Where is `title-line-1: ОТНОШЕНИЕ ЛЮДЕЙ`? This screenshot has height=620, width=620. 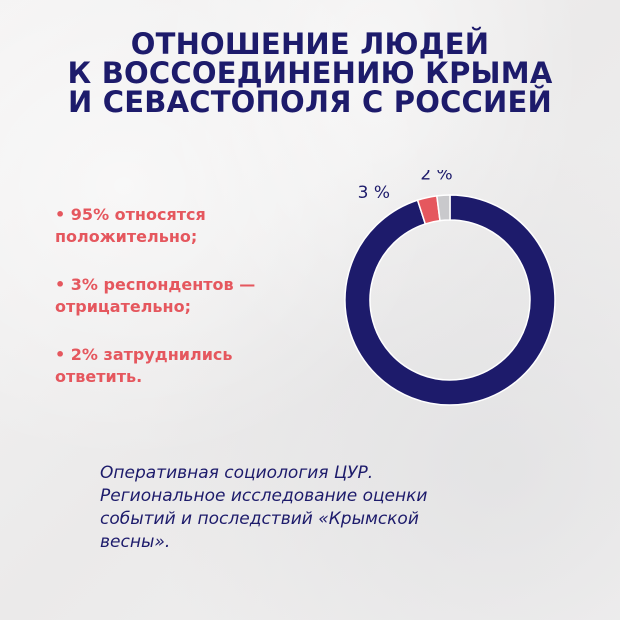 title-line-1: ОТНОШЕНИЕ ЛЮДЕЙ is located at coordinates (310, 44).